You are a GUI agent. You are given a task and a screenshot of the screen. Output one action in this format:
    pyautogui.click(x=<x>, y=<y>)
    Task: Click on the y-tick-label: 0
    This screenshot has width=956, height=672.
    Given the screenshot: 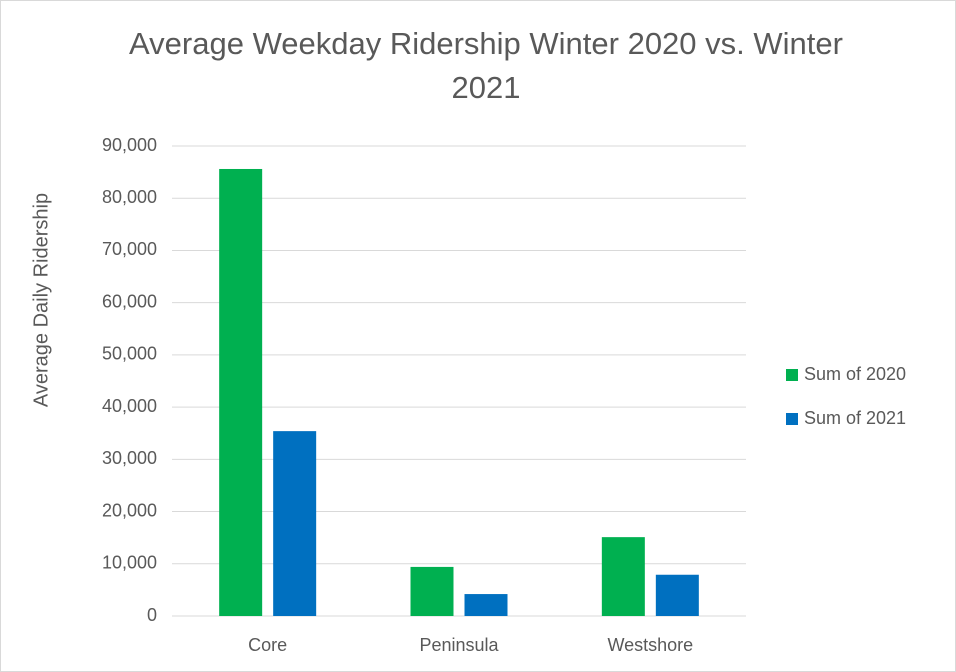 What is the action you would take?
    pyautogui.click(x=152, y=615)
    